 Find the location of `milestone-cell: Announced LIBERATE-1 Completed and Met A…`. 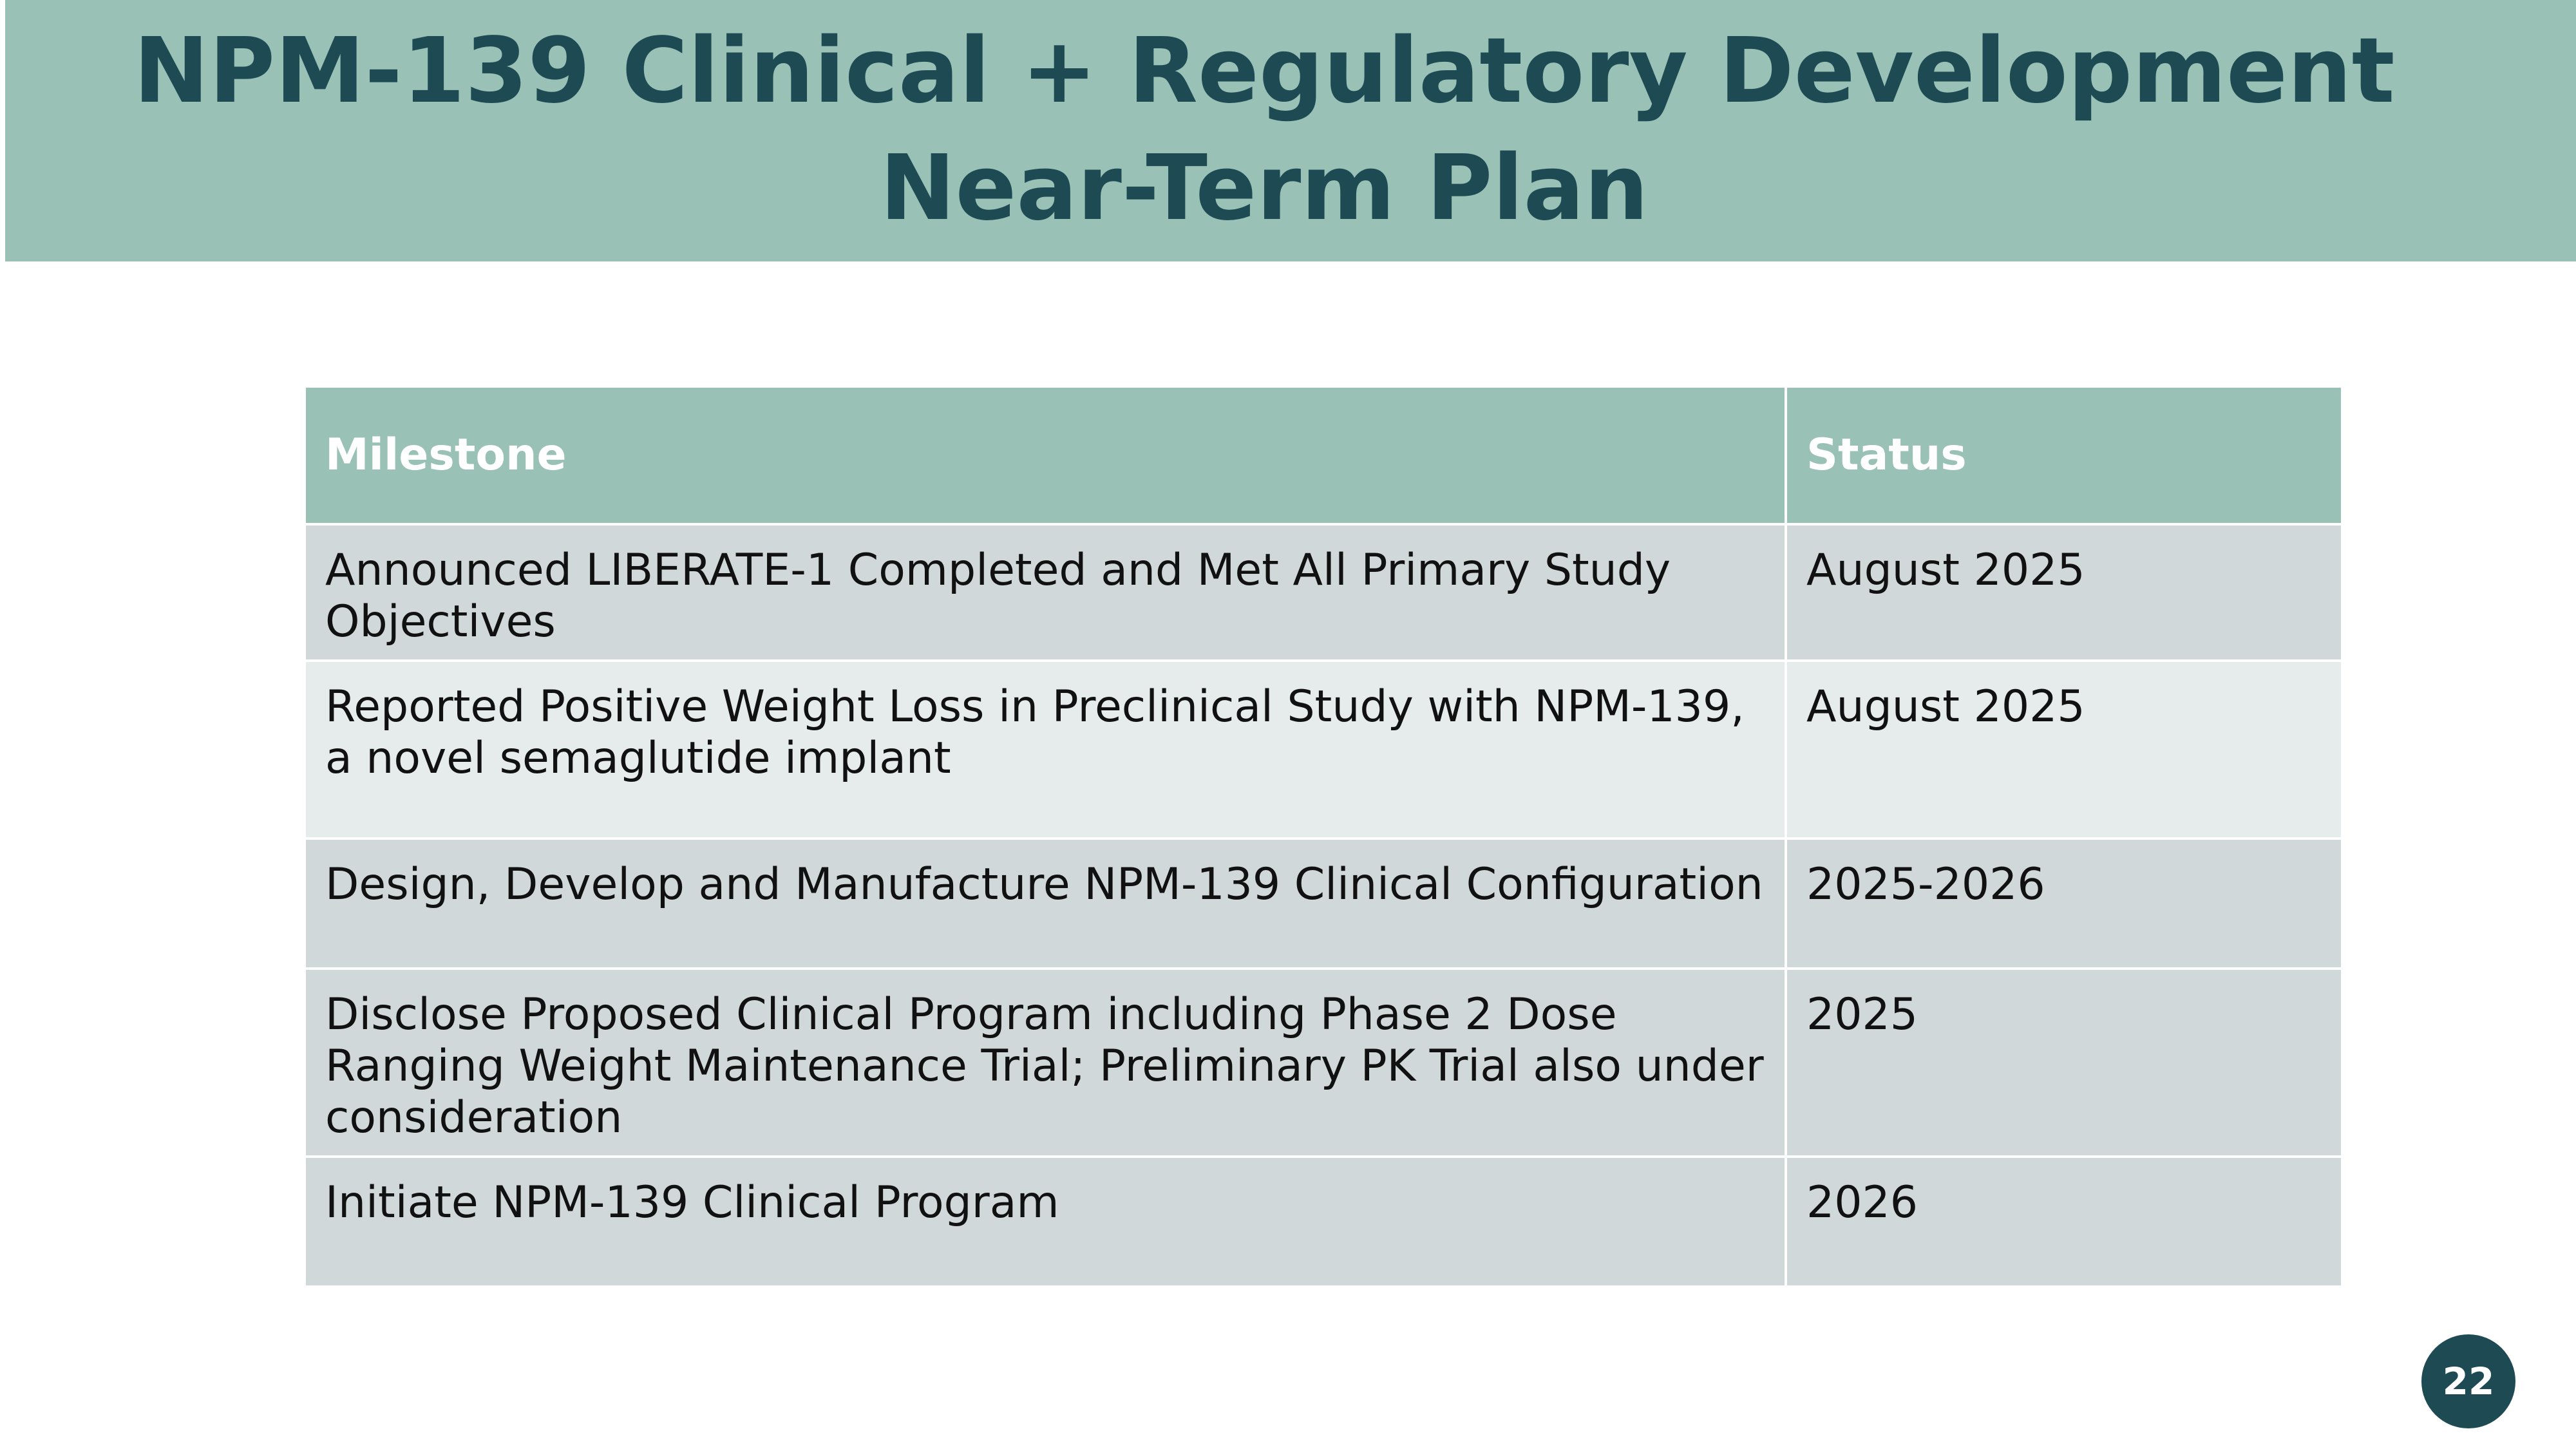

milestone-cell: Announced LIBERATE-1 Completed and Met A… is located at coordinates (1045, 592).